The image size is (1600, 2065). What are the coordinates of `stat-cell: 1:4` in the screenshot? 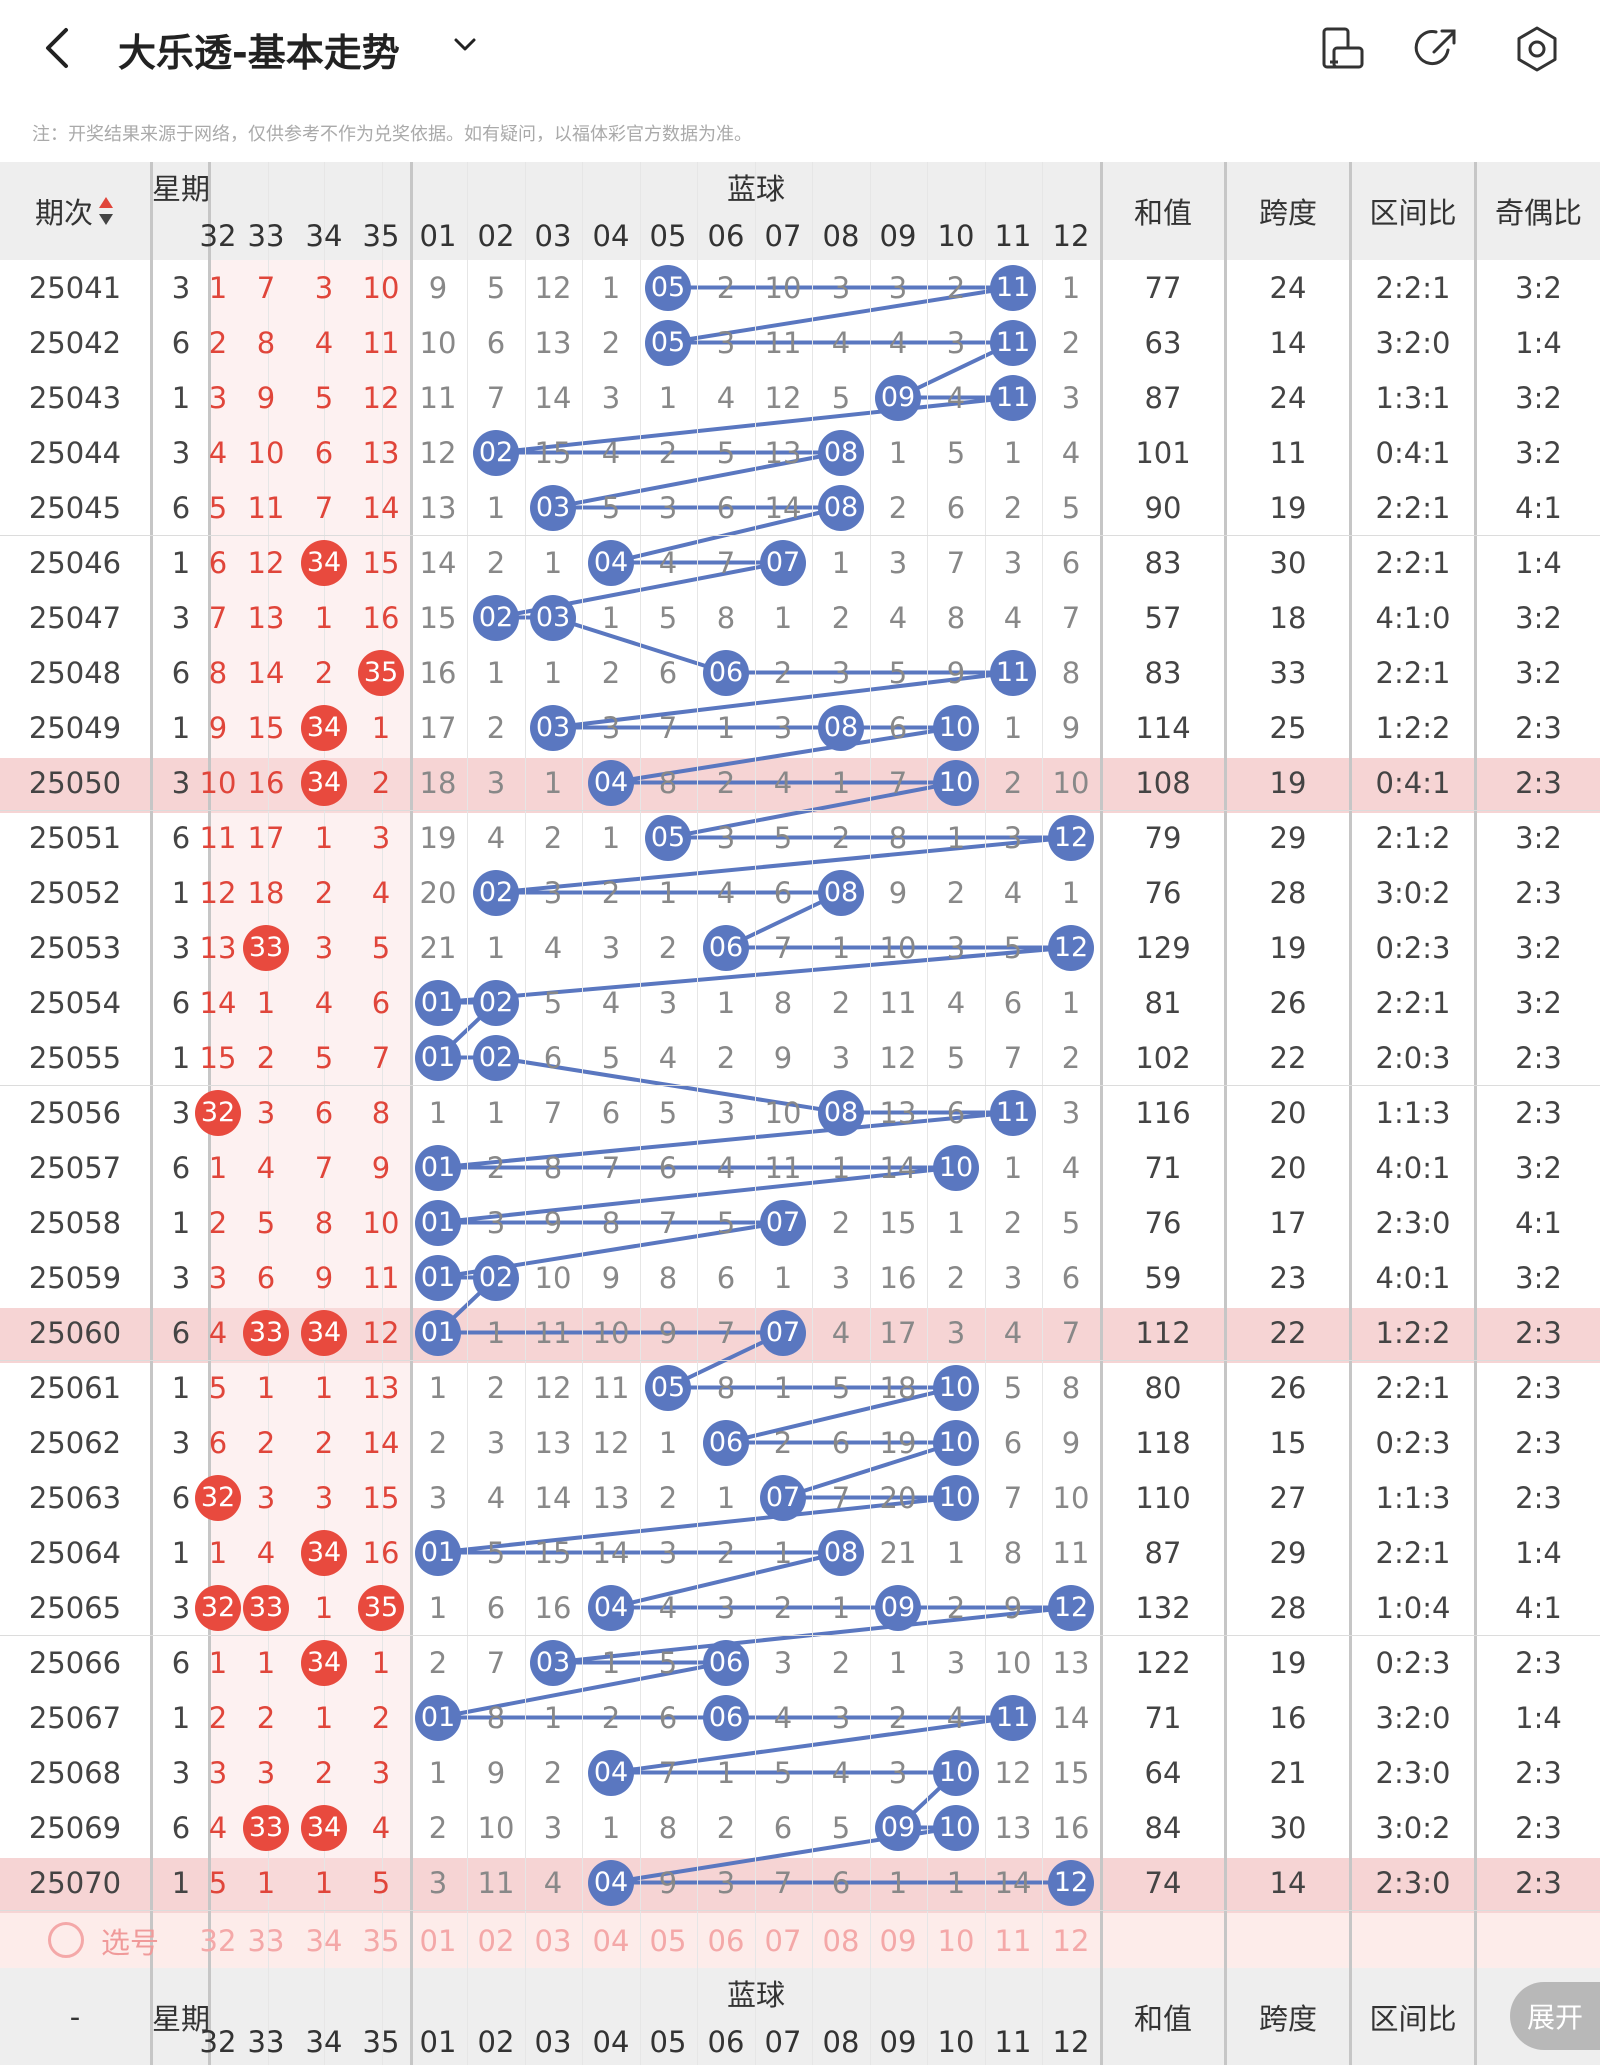 It's located at (1538, 342).